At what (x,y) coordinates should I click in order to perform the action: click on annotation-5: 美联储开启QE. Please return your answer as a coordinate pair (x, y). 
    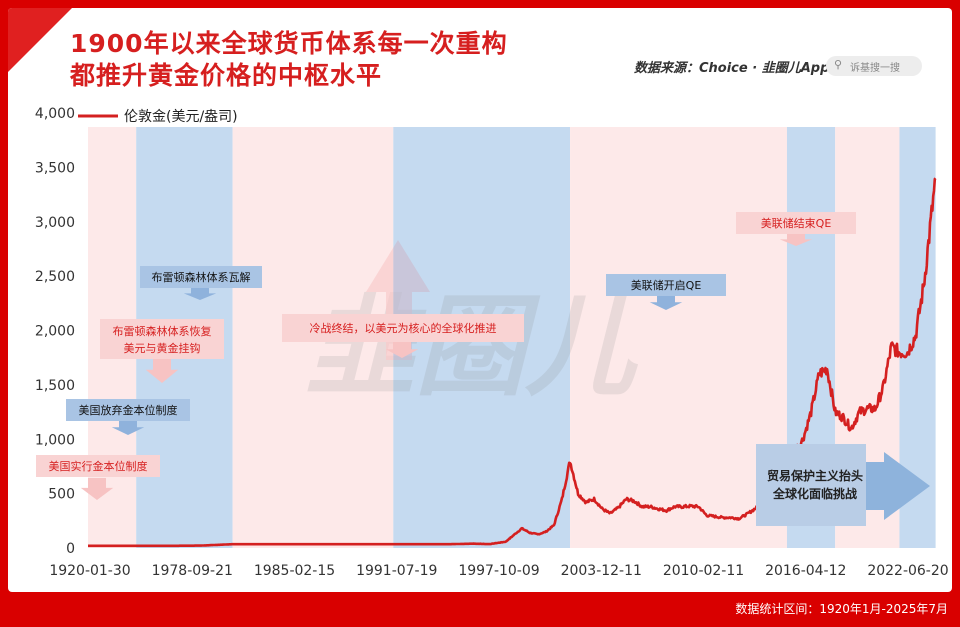
    Looking at the image, I should click on (666, 292).